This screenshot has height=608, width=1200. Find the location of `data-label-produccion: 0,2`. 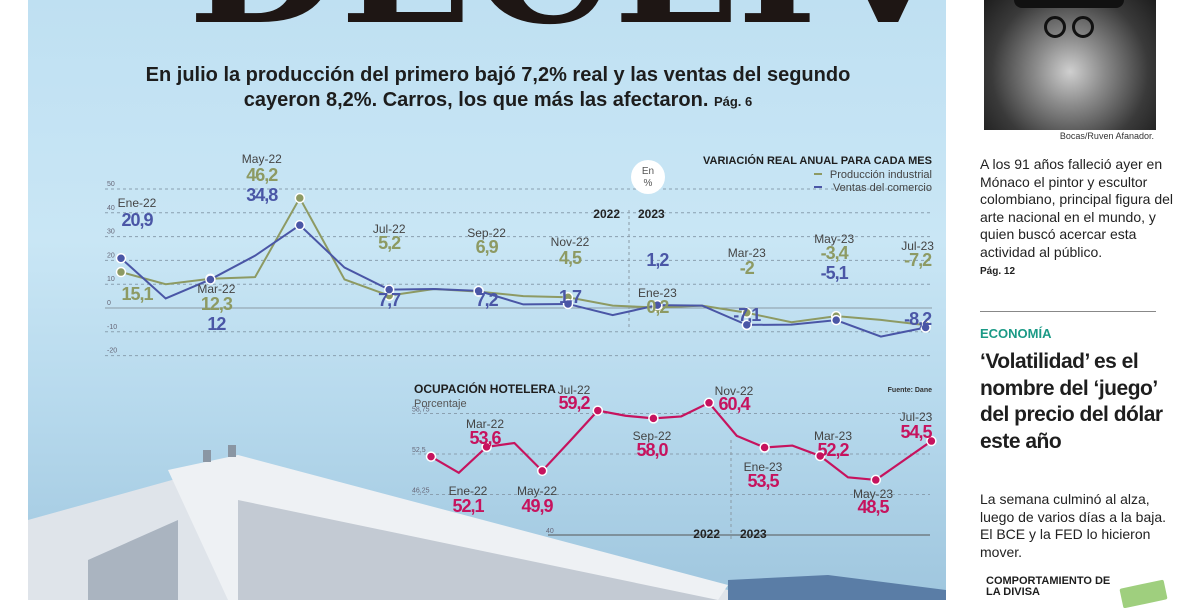

data-label-produccion: 0,2 is located at coordinates (657, 307).